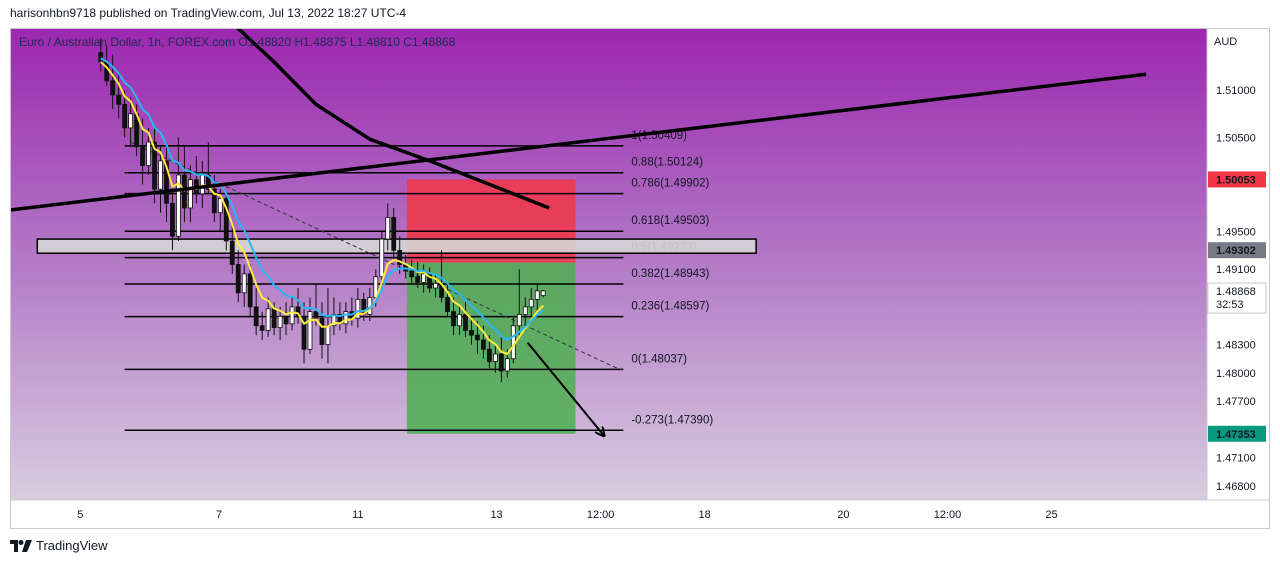 The width and height of the screenshot is (1280, 563). What do you see at coordinates (670, 221) in the screenshot?
I see `fib-level-label: 0.618(1.49503)` at bounding box center [670, 221].